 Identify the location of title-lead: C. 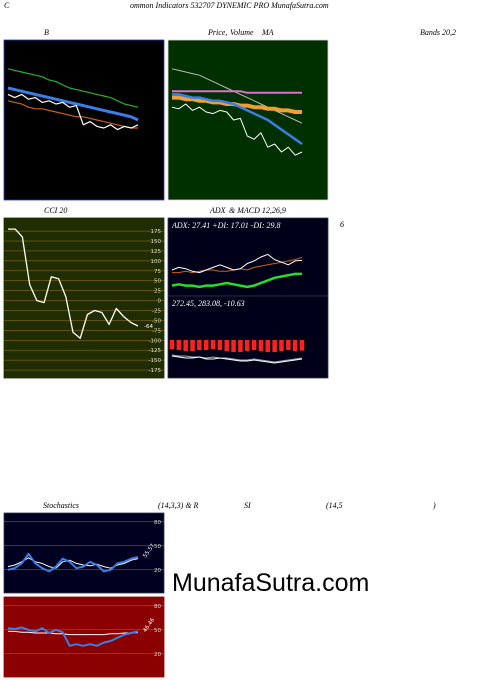
(7, 5).